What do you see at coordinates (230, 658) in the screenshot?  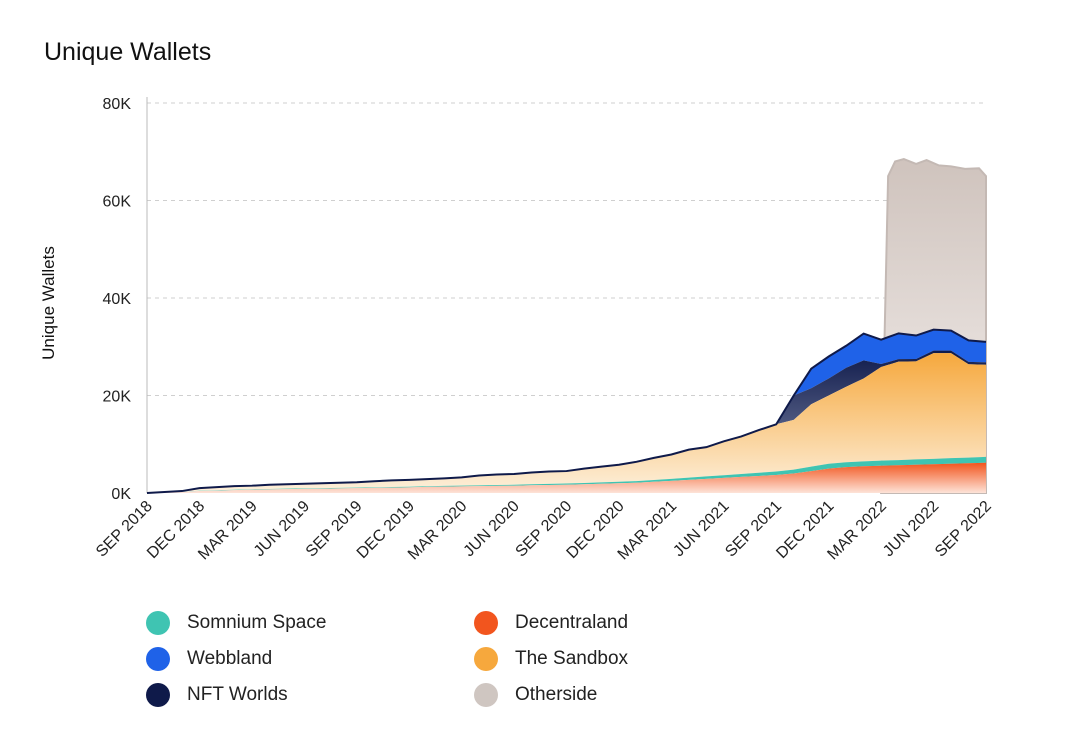 I see `legend-label: Webbland` at bounding box center [230, 658].